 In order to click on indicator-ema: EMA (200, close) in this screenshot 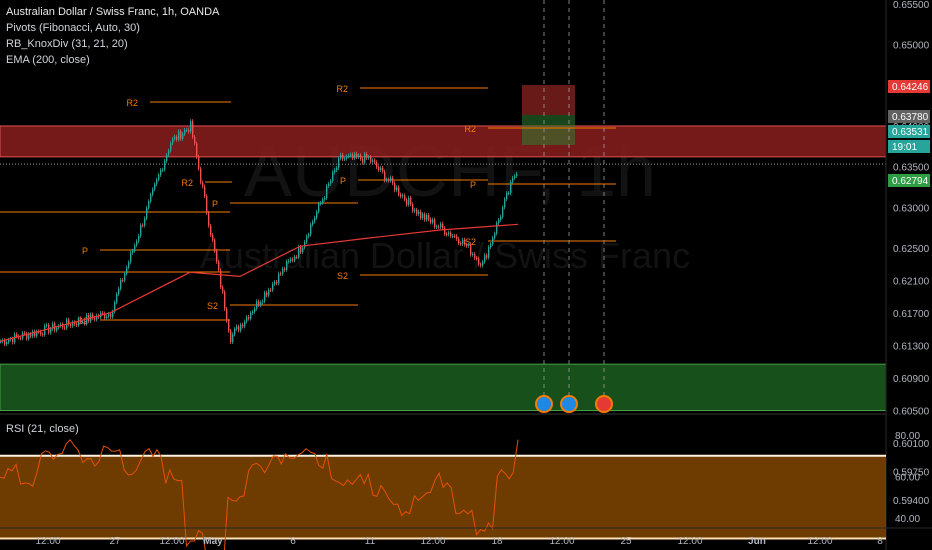, I will do `click(48, 60)`.